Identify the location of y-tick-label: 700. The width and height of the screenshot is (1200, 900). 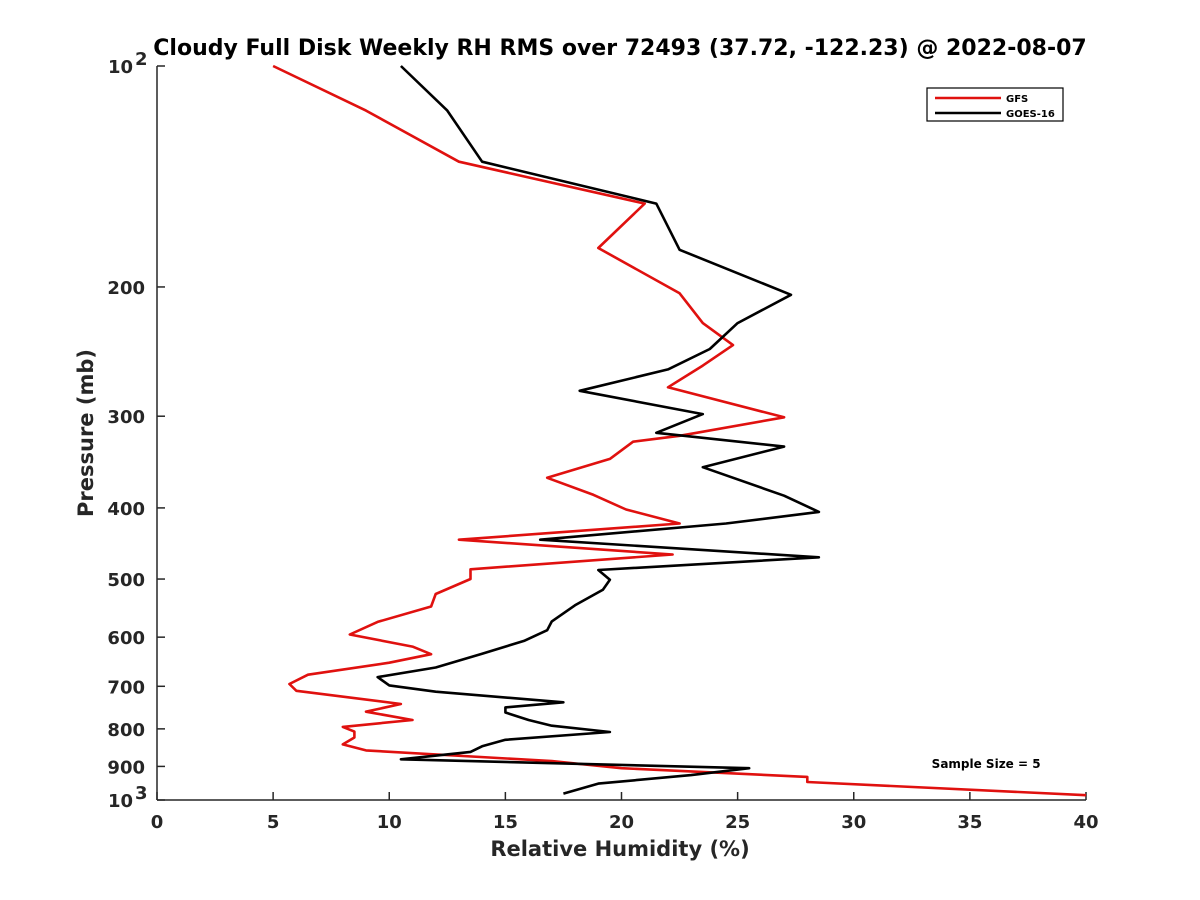
(126, 687).